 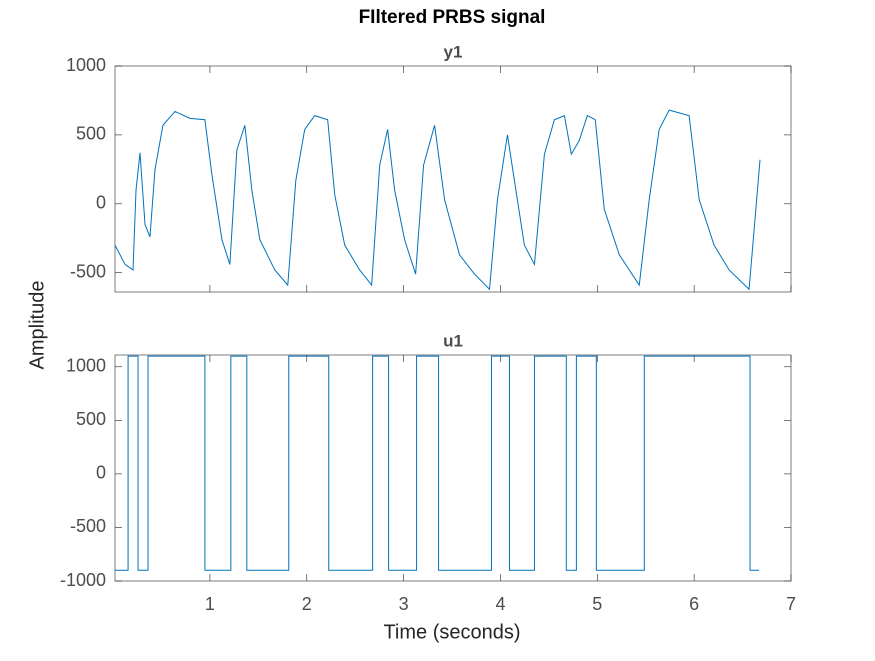 What do you see at coordinates (453, 51) in the screenshot?
I see `axes-title: y1` at bounding box center [453, 51].